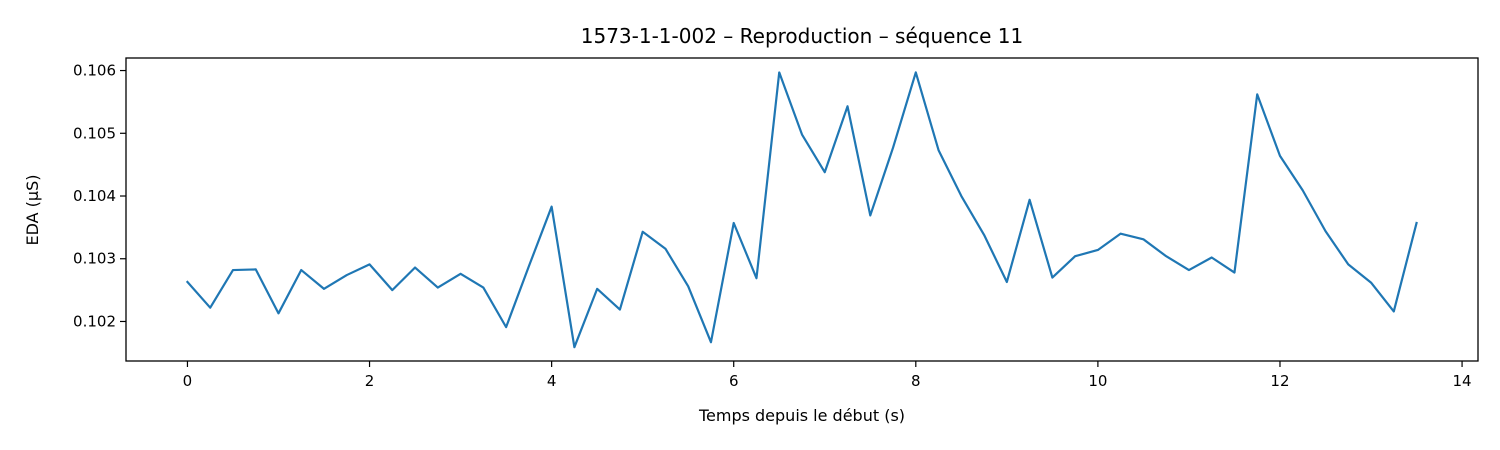 The image size is (1500, 450). I want to click on y-tick-label: 0.106, so click(94, 71).